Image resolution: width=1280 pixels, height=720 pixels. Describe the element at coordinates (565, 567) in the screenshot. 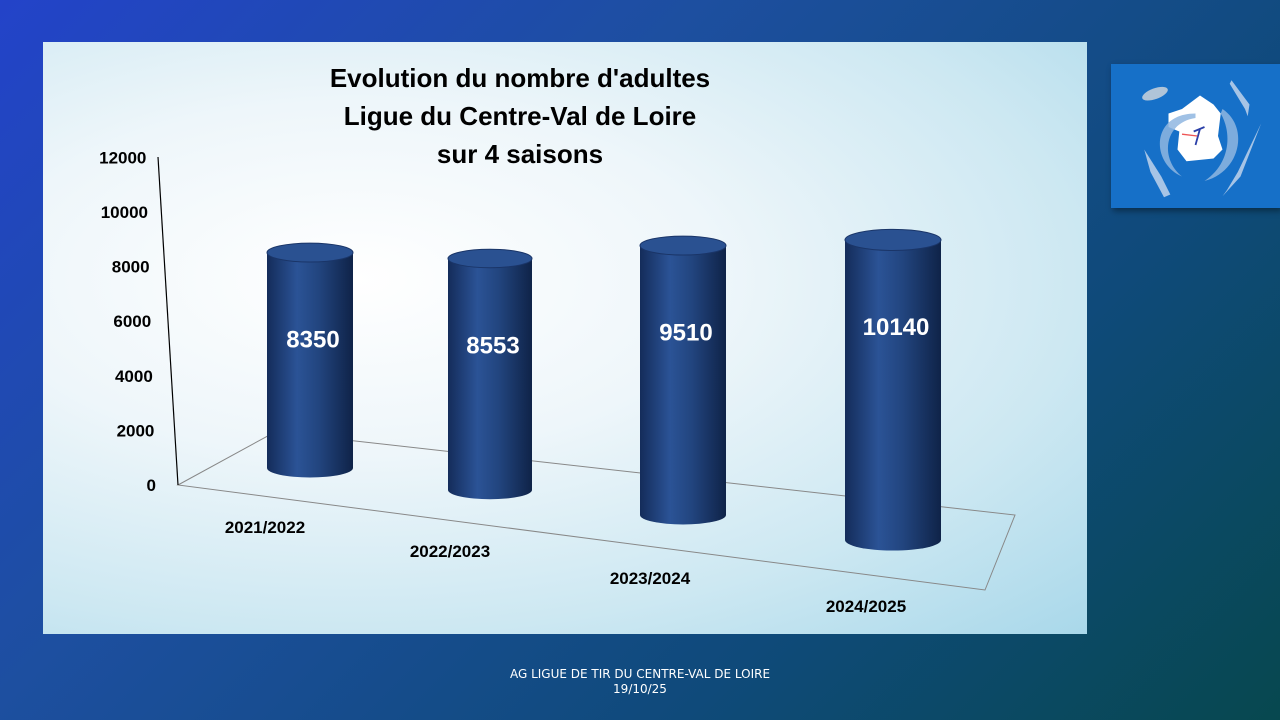

I see `category-labels: 2021/2022 2022/2023 2023/2024 2024/2025` at that location.